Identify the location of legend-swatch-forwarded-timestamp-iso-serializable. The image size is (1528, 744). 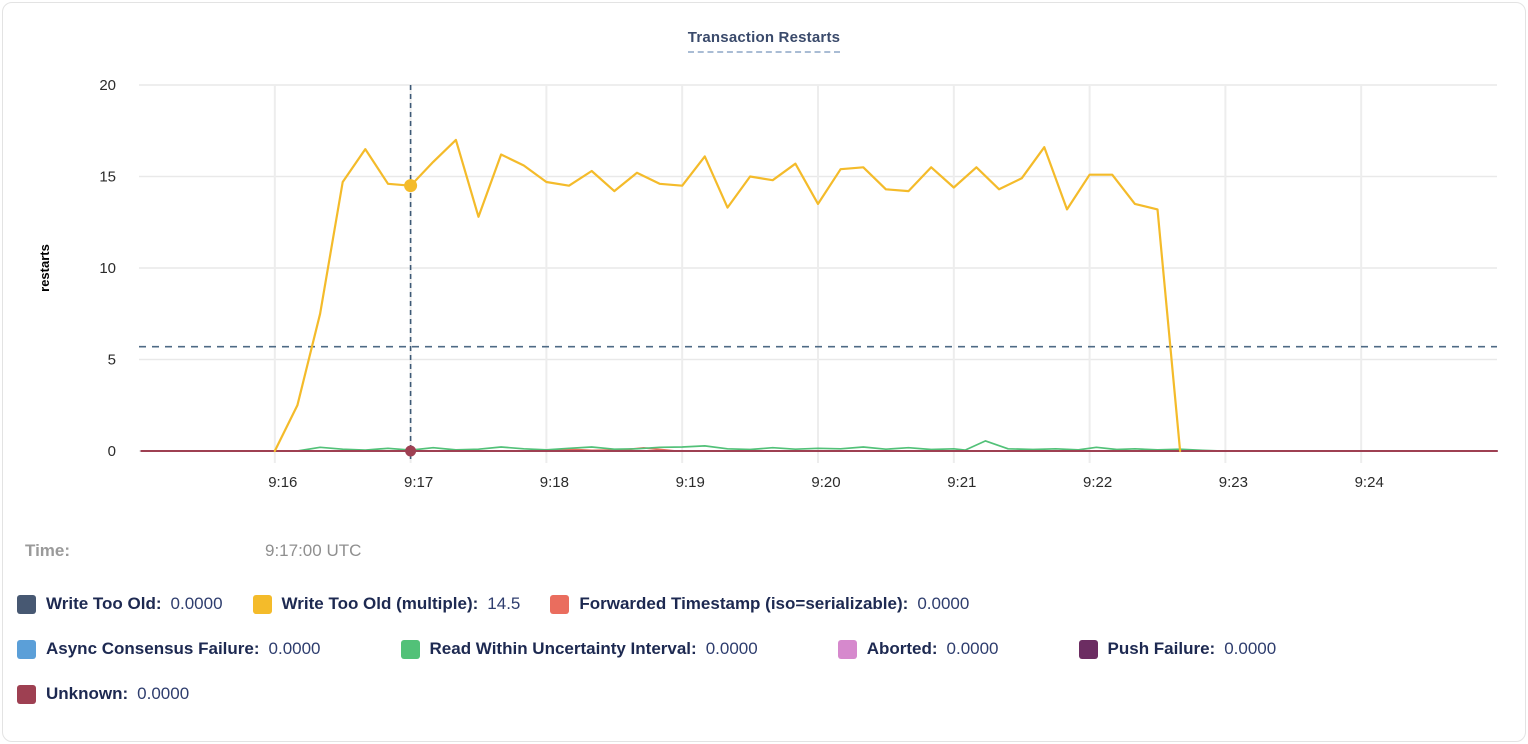
(560, 604).